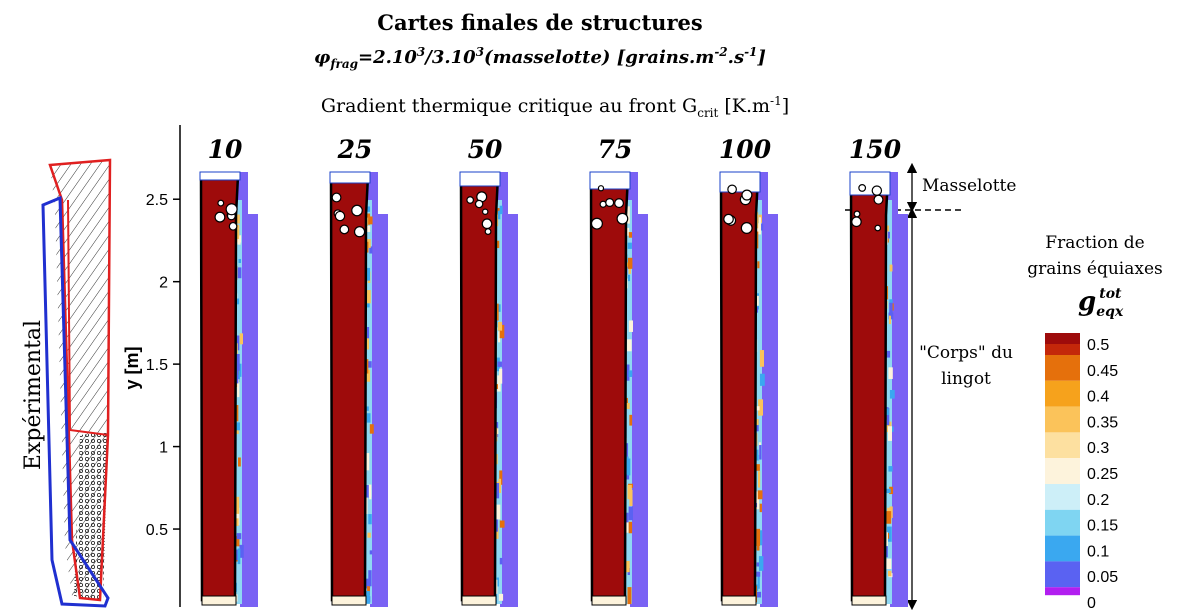 This screenshot has height=612, width=1180. I want to click on gradient-part: [K.m, so click(744, 106).